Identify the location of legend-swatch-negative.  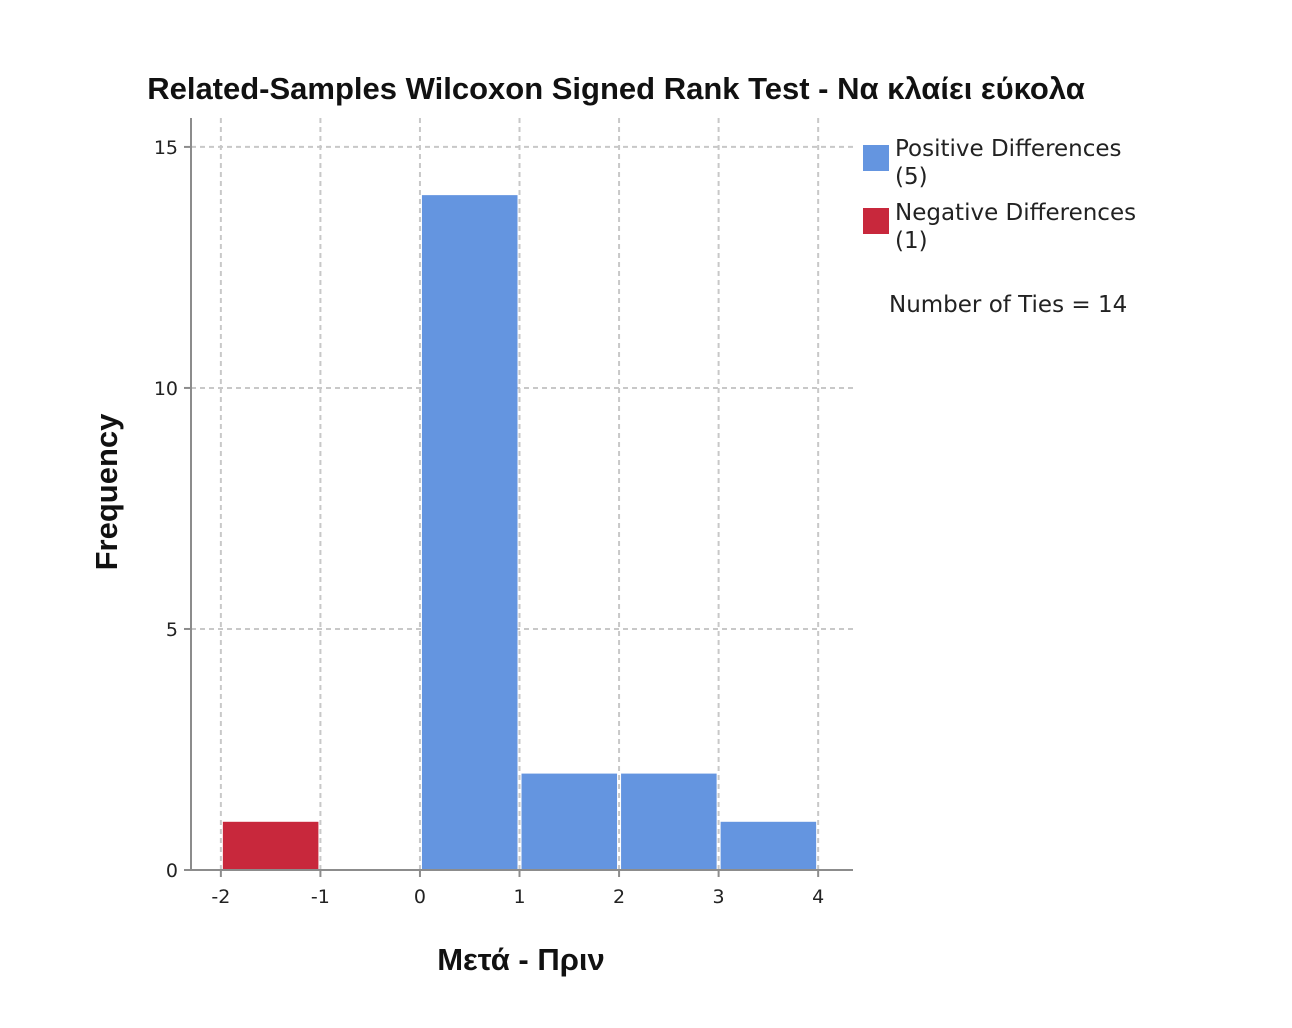
(876, 221).